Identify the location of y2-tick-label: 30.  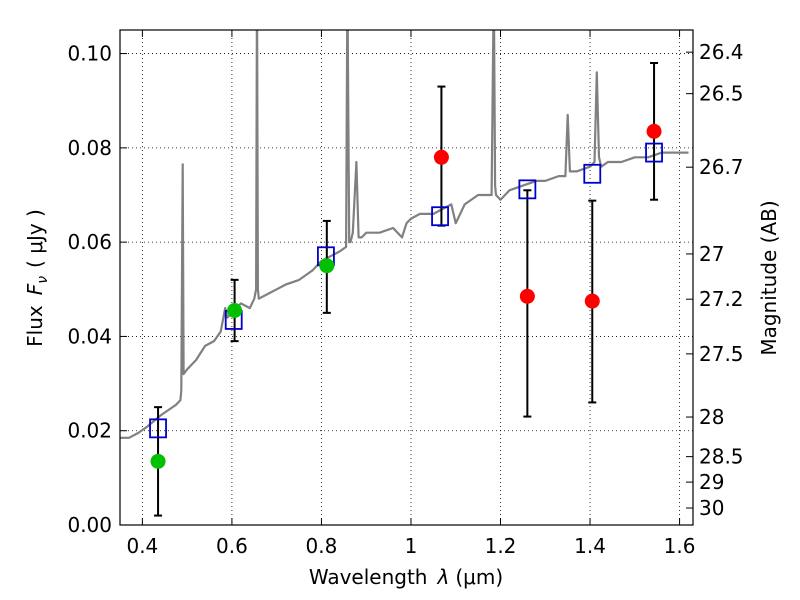
(711, 508).